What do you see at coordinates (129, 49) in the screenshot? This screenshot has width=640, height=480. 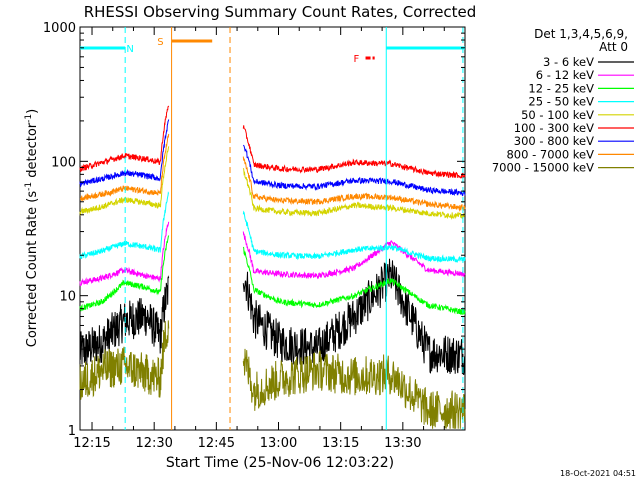 I see `flag-label-0: N` at bounding box center [129, 49].